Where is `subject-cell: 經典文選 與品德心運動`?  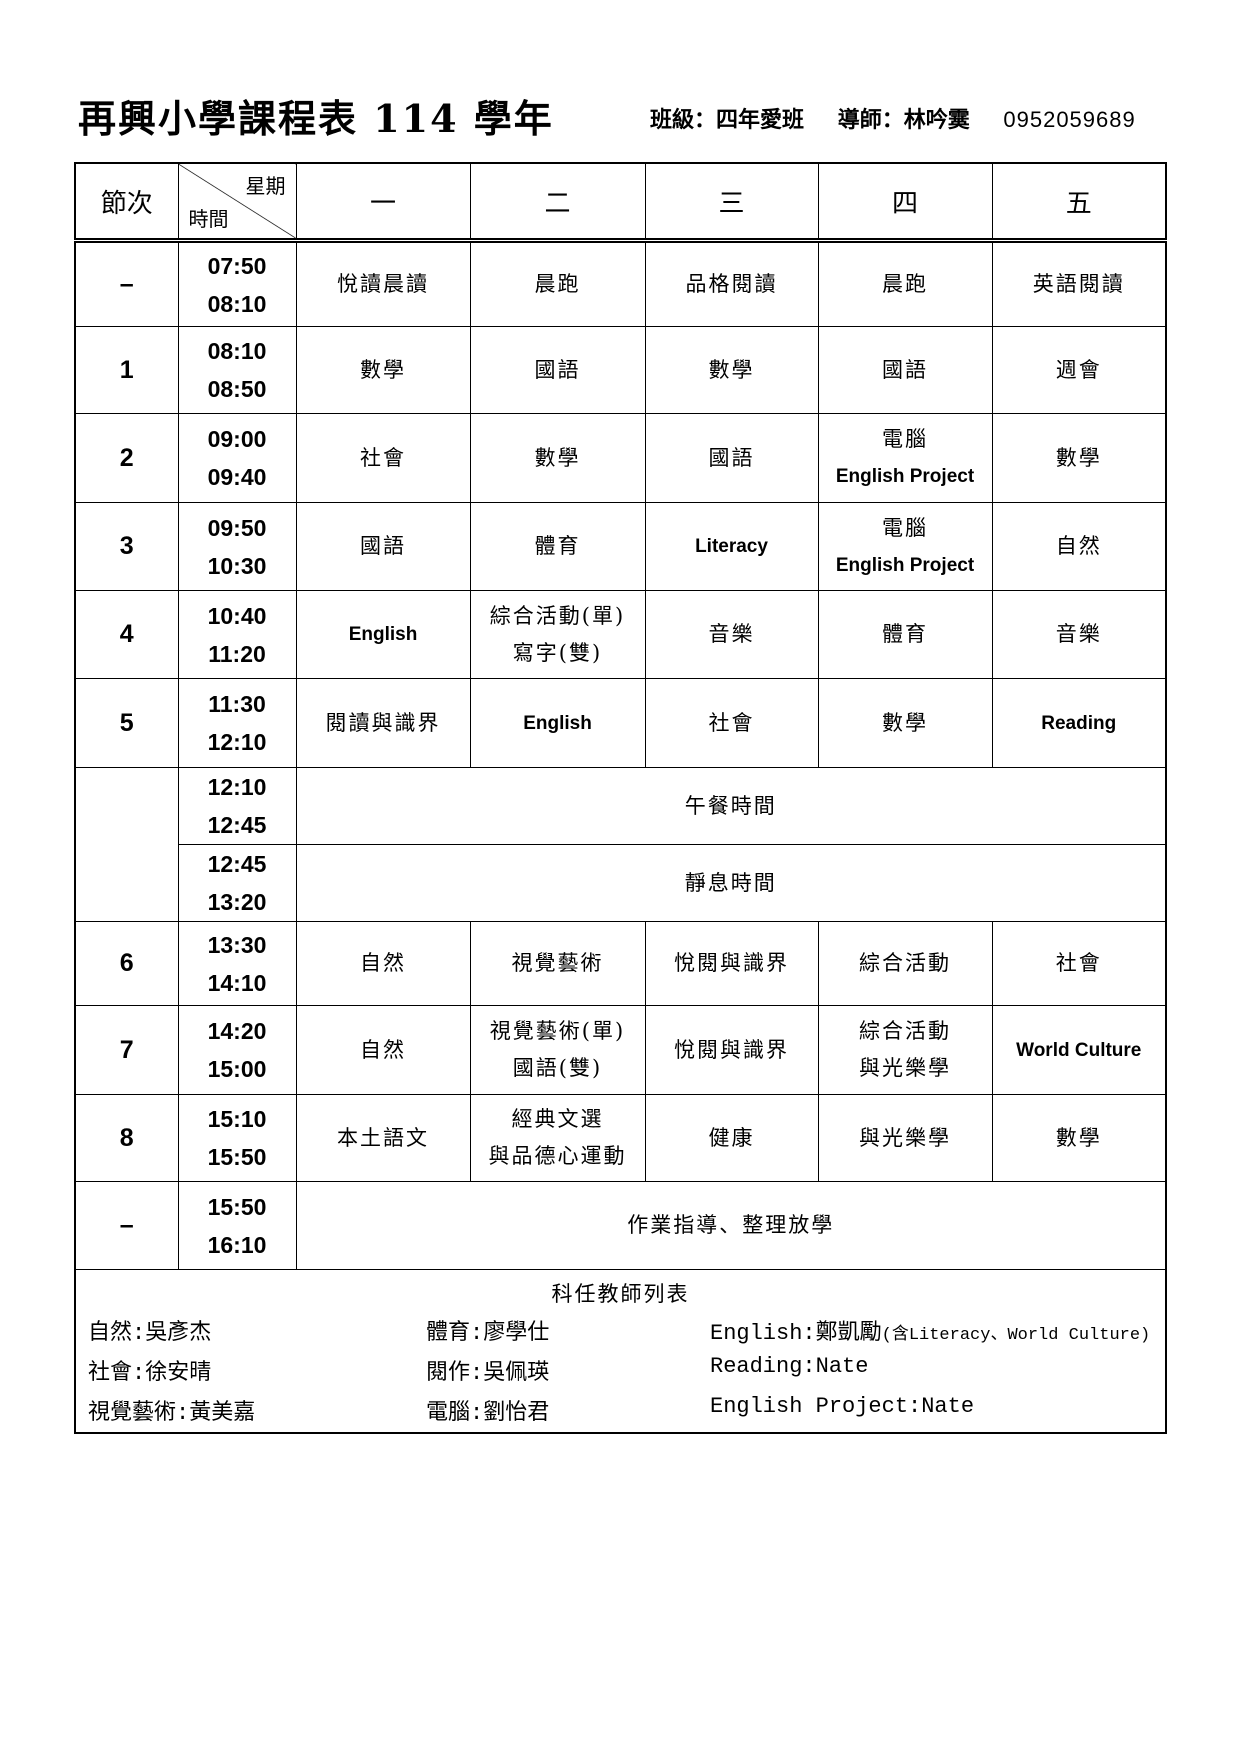
subject-cell: 經典文選 與品德心運動 is located at coordinates (557, 1138).